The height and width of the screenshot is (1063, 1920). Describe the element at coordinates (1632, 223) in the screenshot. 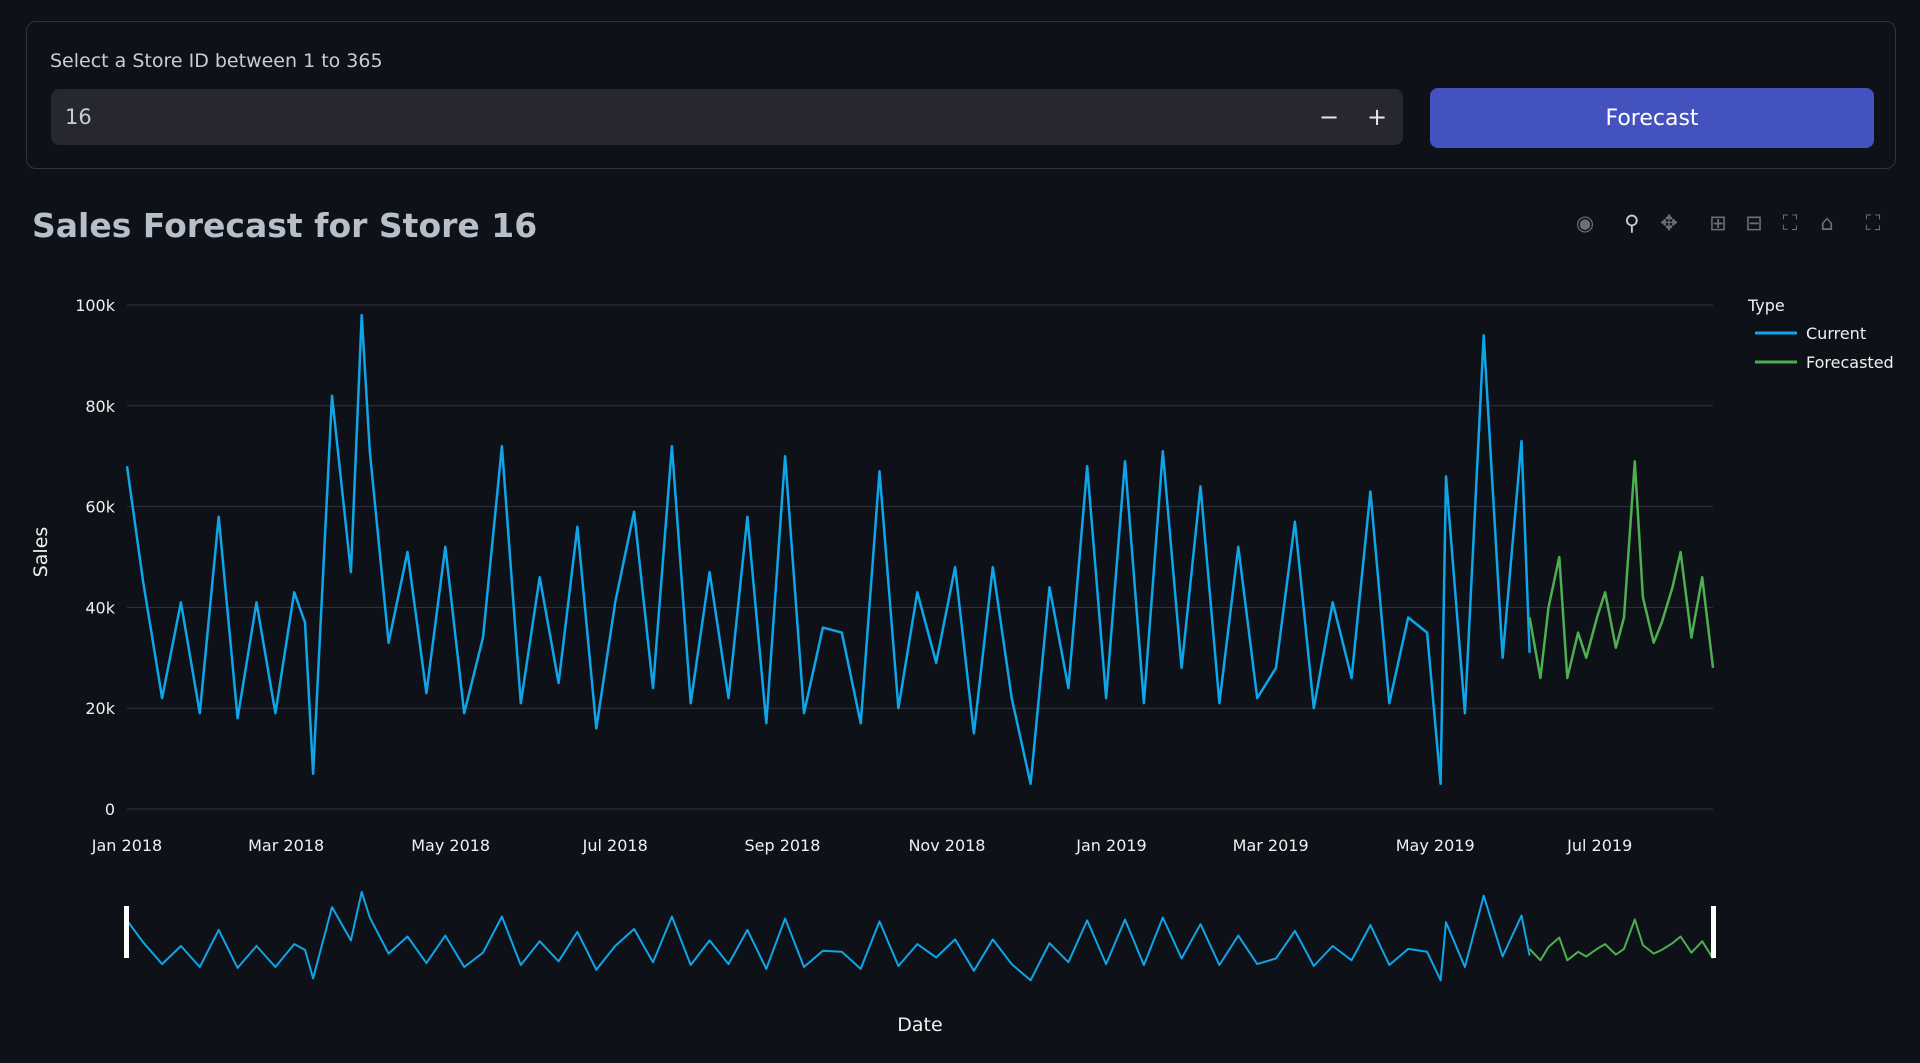

I see `zoom-icon: ⚲` at that location.